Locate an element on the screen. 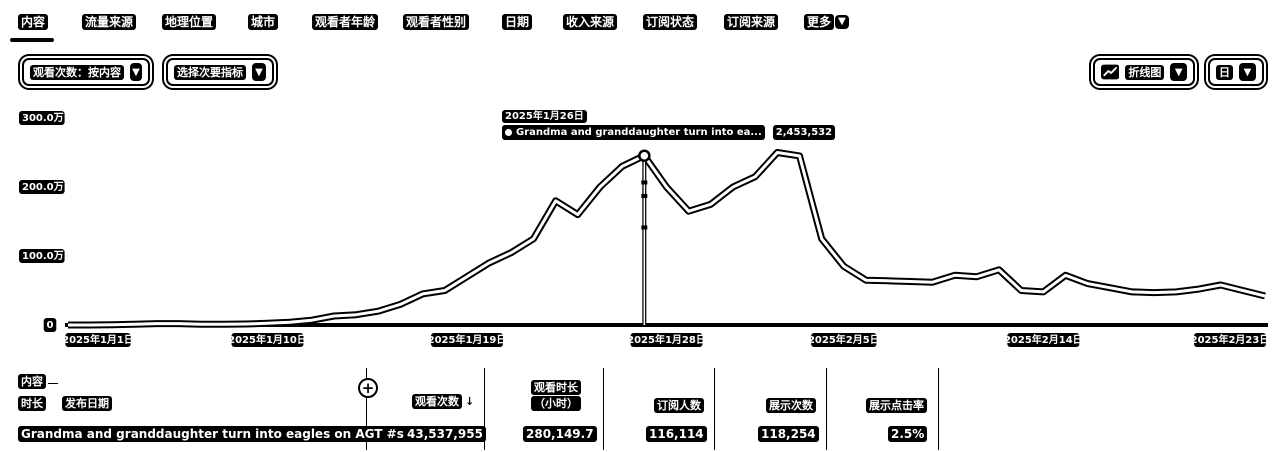 The width and height of the screenshot is (1280, 452). x-tick-label-text: 2025年2月14日 is located at coordinates (1043, 339).